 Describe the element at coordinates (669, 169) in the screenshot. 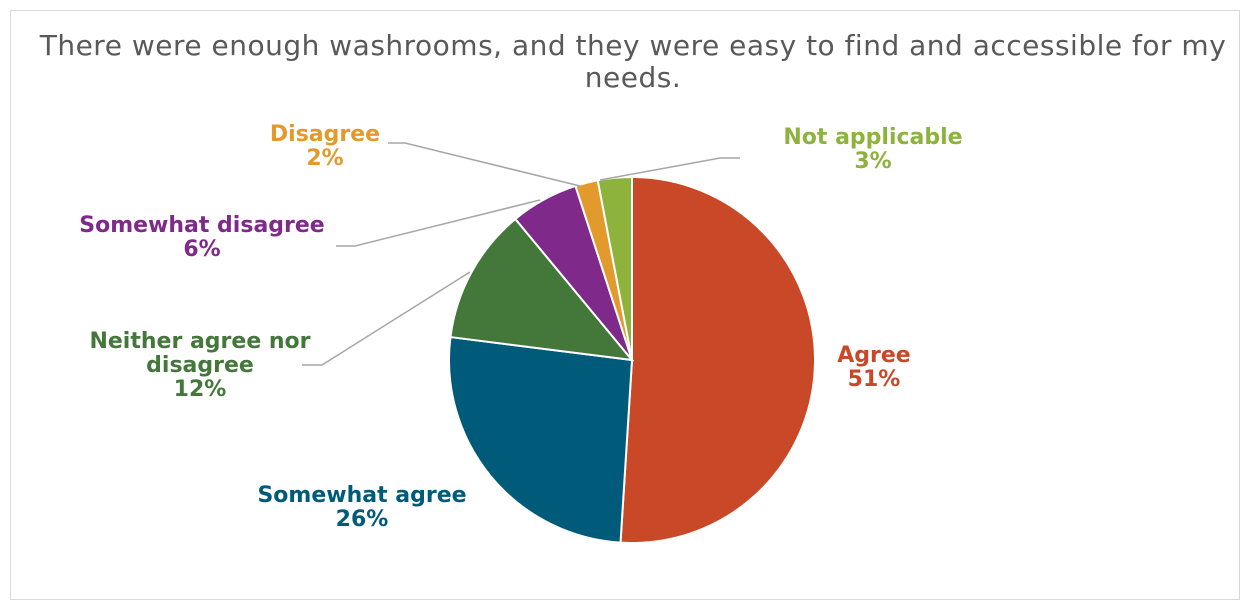

I see `leader-line-not-applicable` at that location.